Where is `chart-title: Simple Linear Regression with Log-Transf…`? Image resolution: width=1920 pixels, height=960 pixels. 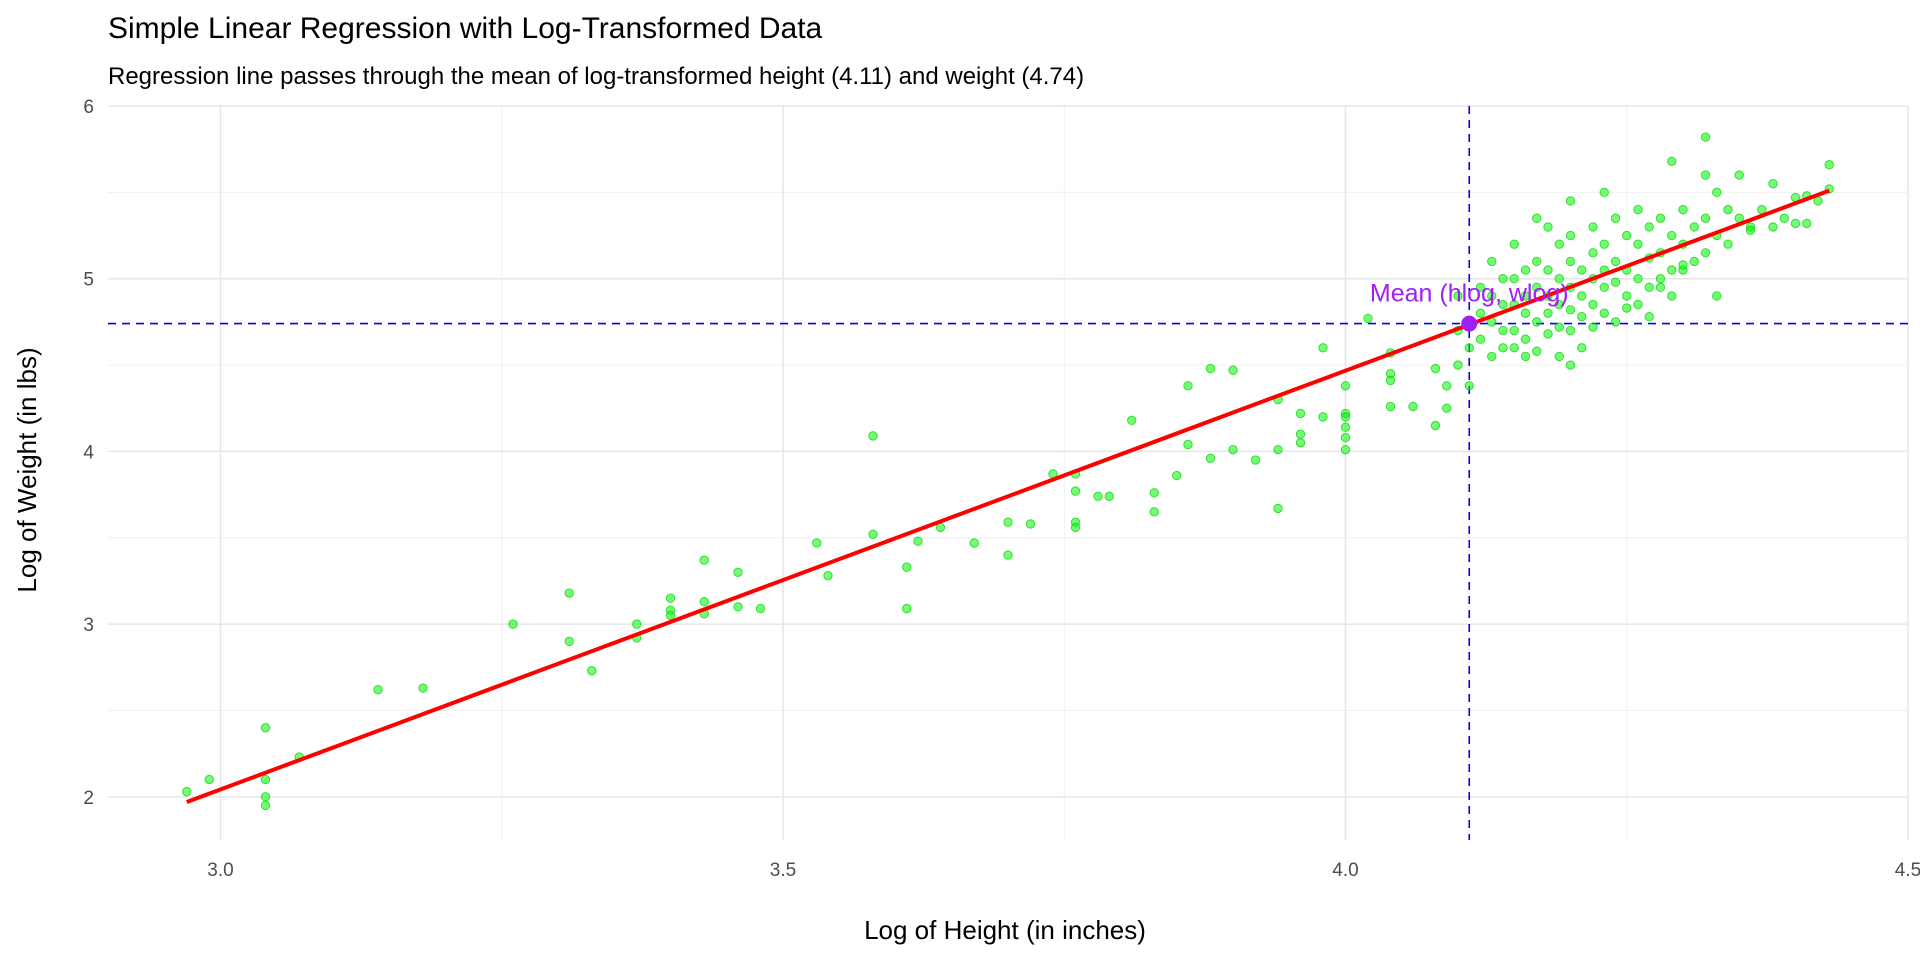
chart-title: Simple Linear Regression with Log-Transf… is located at coordinates (465, 28).